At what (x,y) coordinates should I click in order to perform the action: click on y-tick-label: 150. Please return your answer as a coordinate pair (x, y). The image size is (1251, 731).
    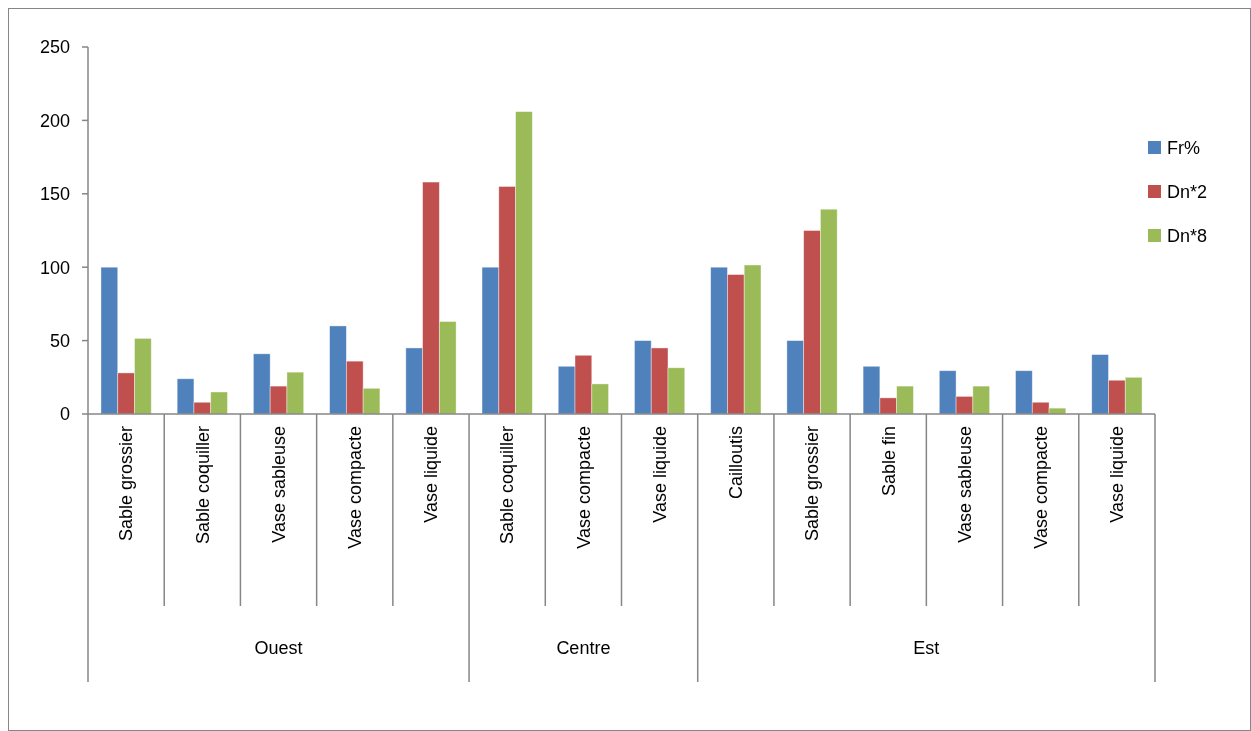
    Looking at the image, I should click on (54, 194).